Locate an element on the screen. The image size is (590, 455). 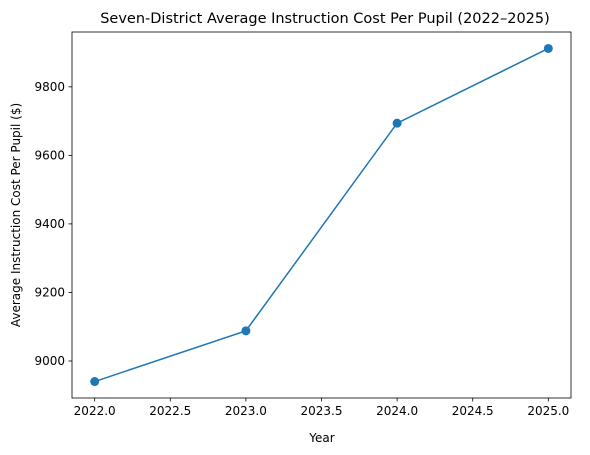
y-axis-label: Average Instruction Cost Per Pupil ($) is located at coordinates (16, 215).